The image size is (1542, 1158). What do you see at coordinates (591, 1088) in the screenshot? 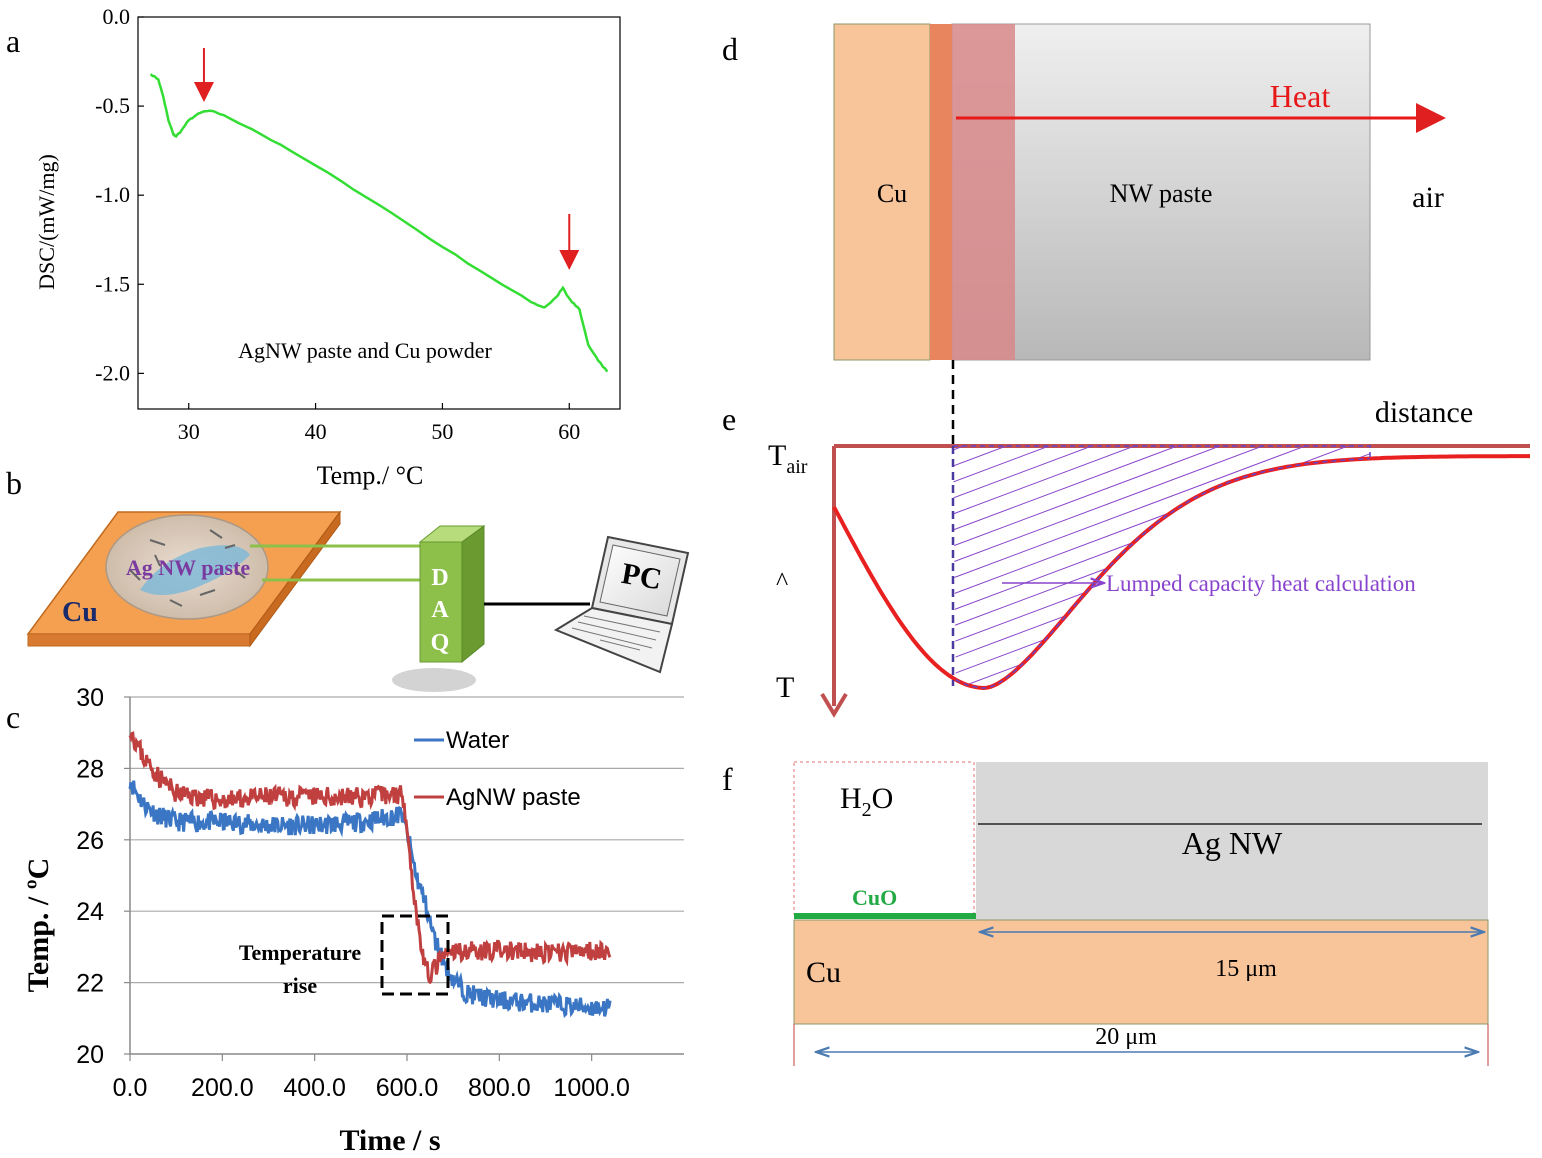
I see `x-tick-label-c: 1000.0` at bounding box center [591, 1088].